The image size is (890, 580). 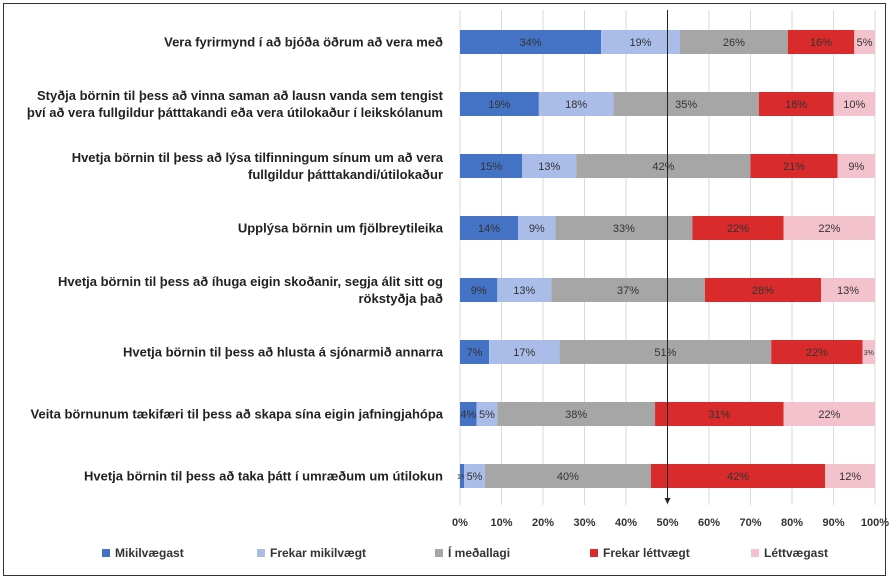 I want to click on data-label: 21%, so click(x=794, y=167).